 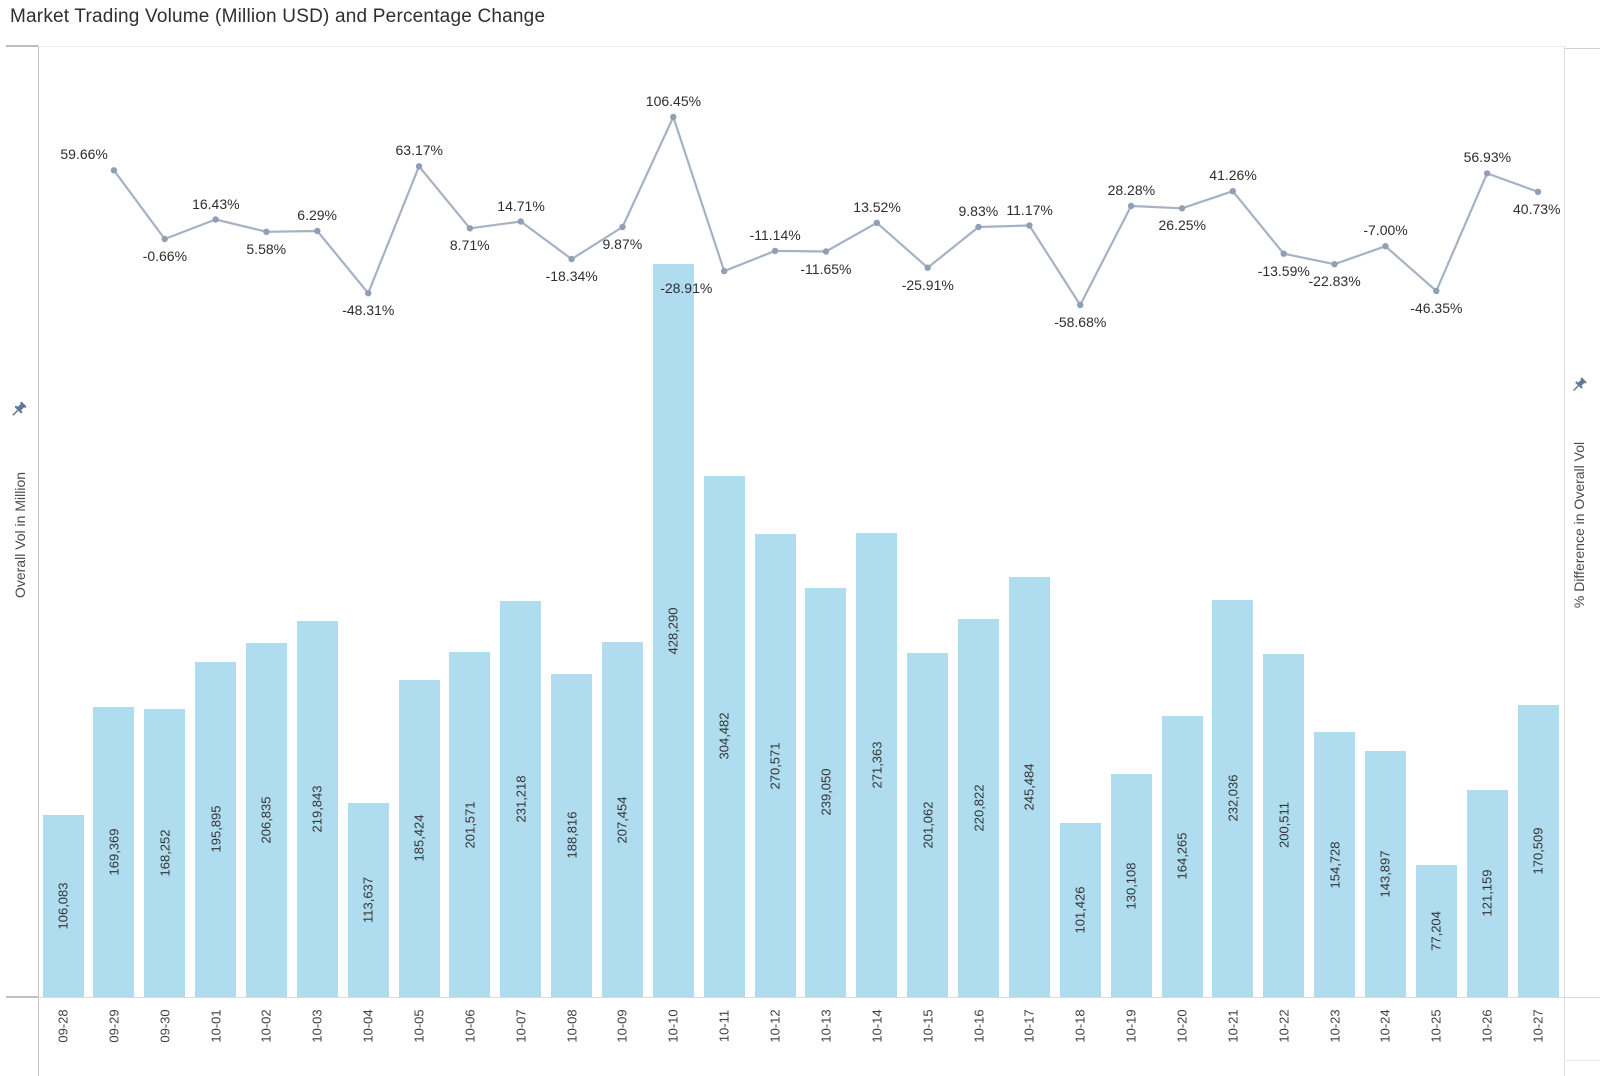 I want to click on x-axis-label: 10-17, so click(x=1029, y=1026).